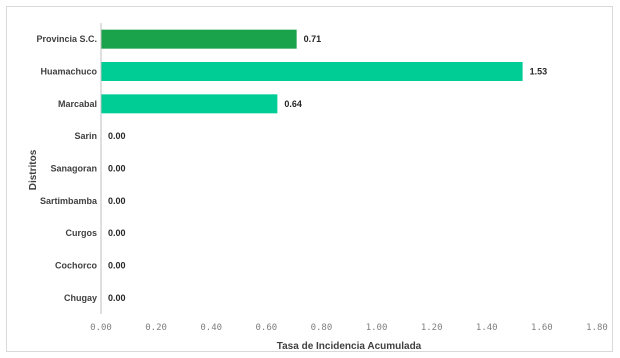  I want to click on category-label: Cochorco, so click(76, 266).